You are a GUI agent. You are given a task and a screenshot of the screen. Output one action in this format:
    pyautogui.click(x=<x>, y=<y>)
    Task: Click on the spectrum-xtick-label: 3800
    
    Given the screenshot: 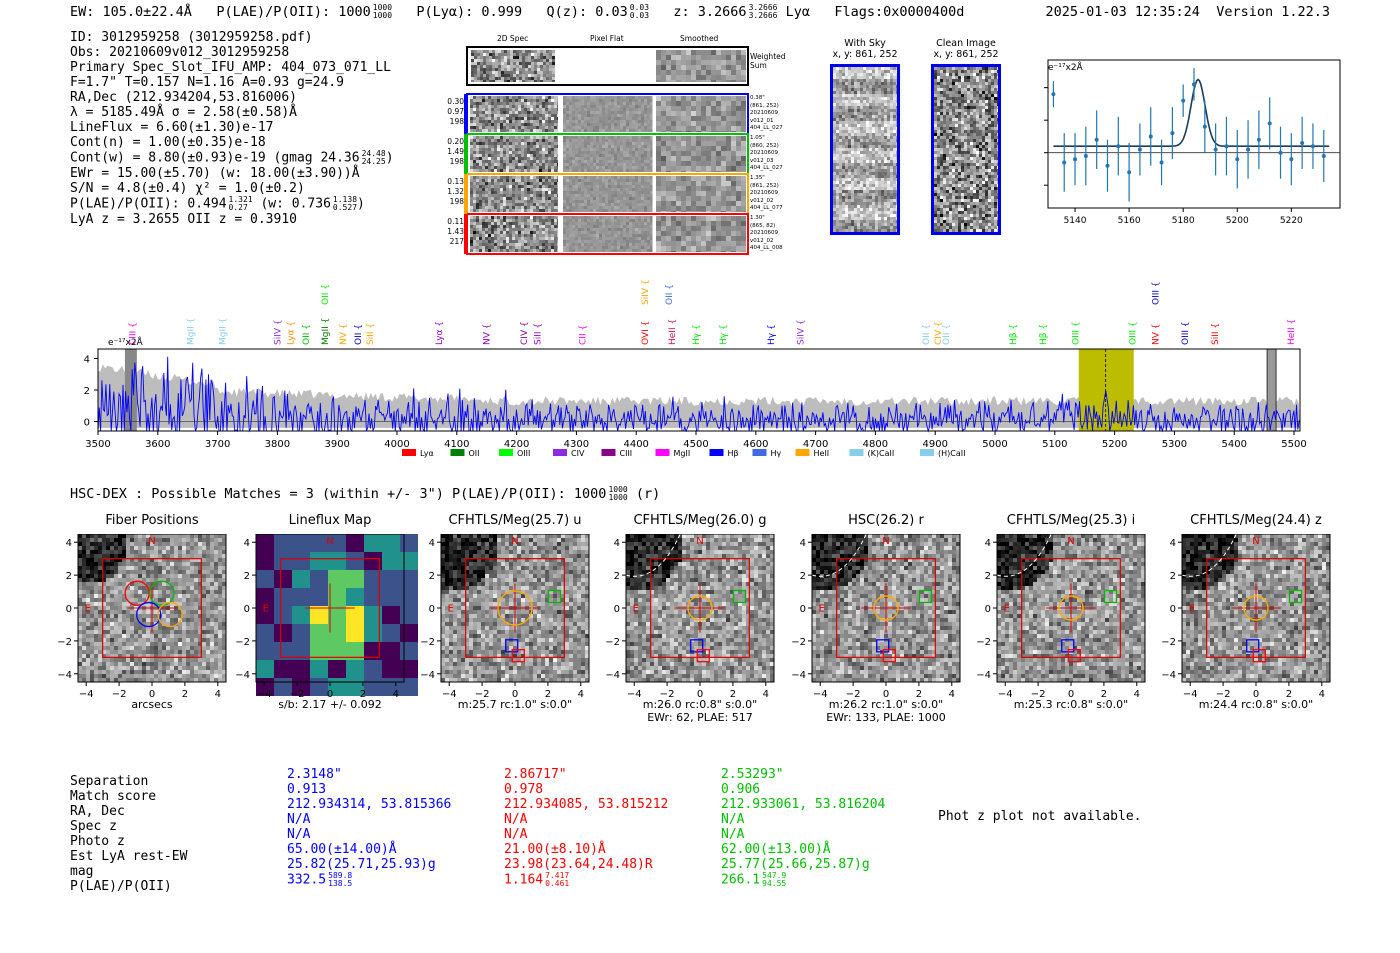 What is the action you would take?
    pyautogui.click(x=277, y=444)
    